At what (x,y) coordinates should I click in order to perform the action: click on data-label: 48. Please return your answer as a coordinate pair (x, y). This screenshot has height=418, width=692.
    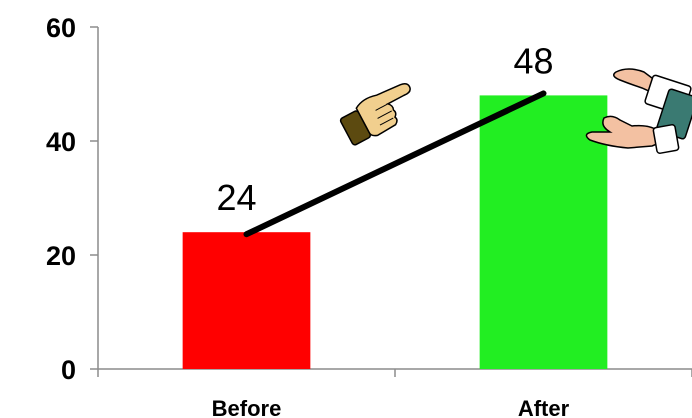
    Looking at the image, I should click on (533, 60).